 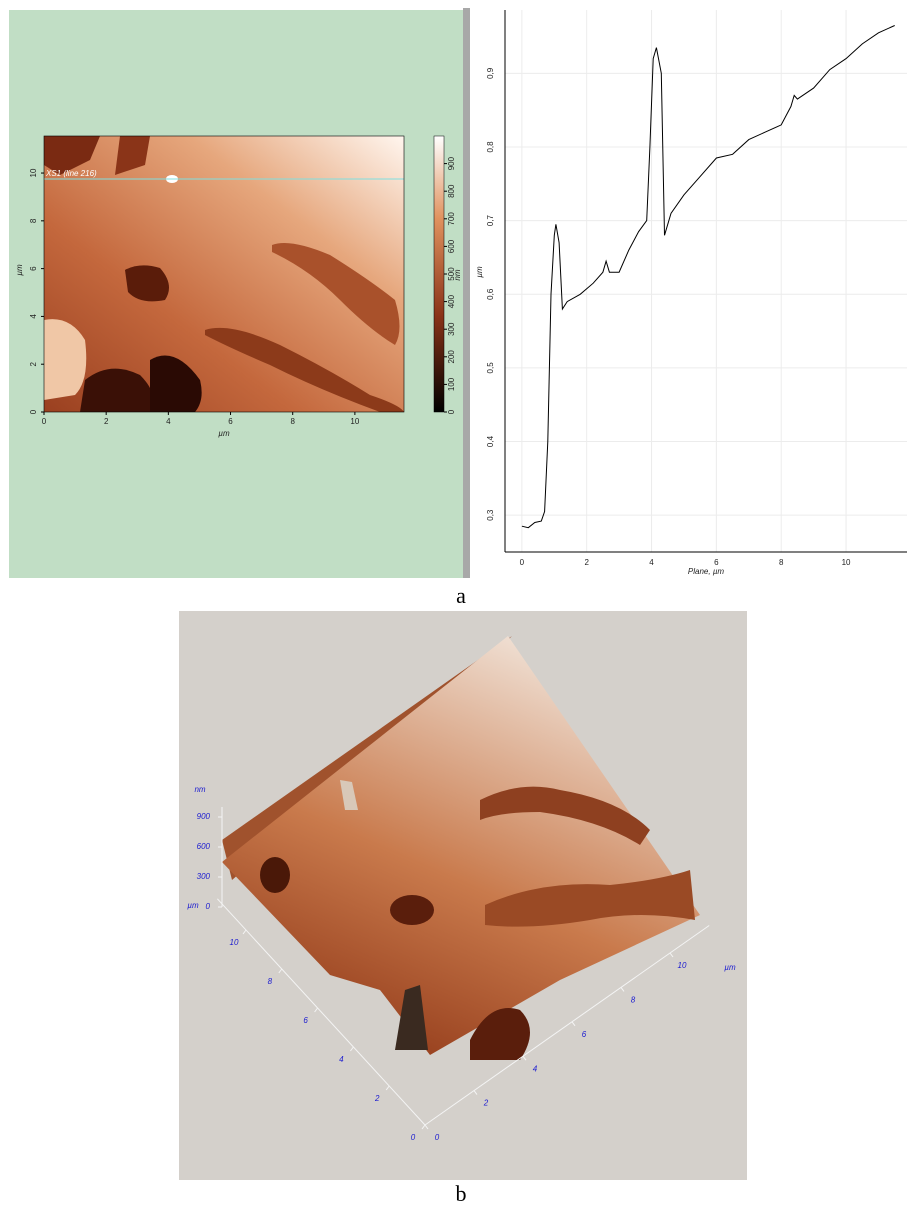 I want to click on y-tick-label: 0,7, so click(x=490, y=221).